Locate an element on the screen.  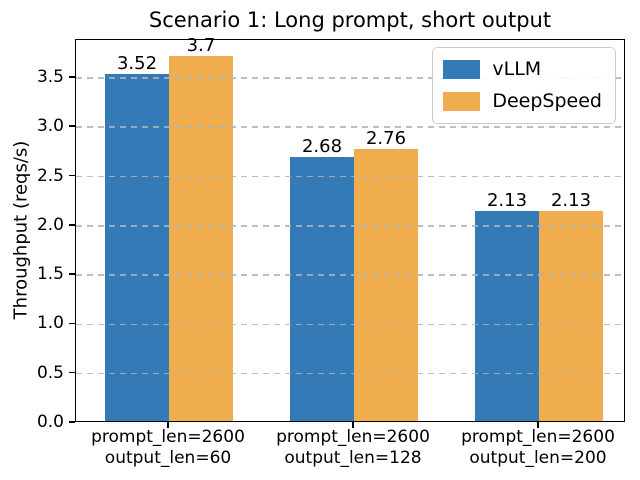
legend-swatch-deepspeed is located at coordinates (462, 101).